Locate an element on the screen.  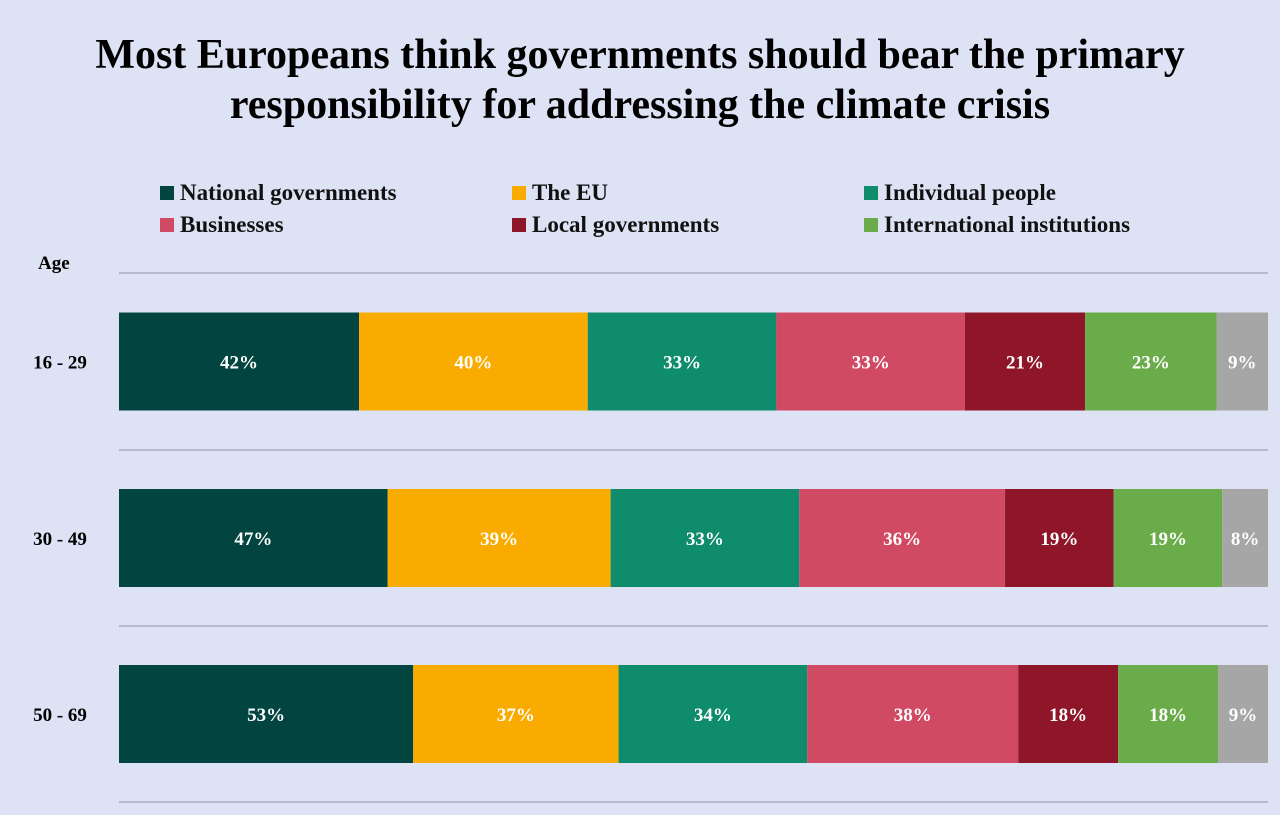
data-label: 38% is located at coordinates (913, 715).